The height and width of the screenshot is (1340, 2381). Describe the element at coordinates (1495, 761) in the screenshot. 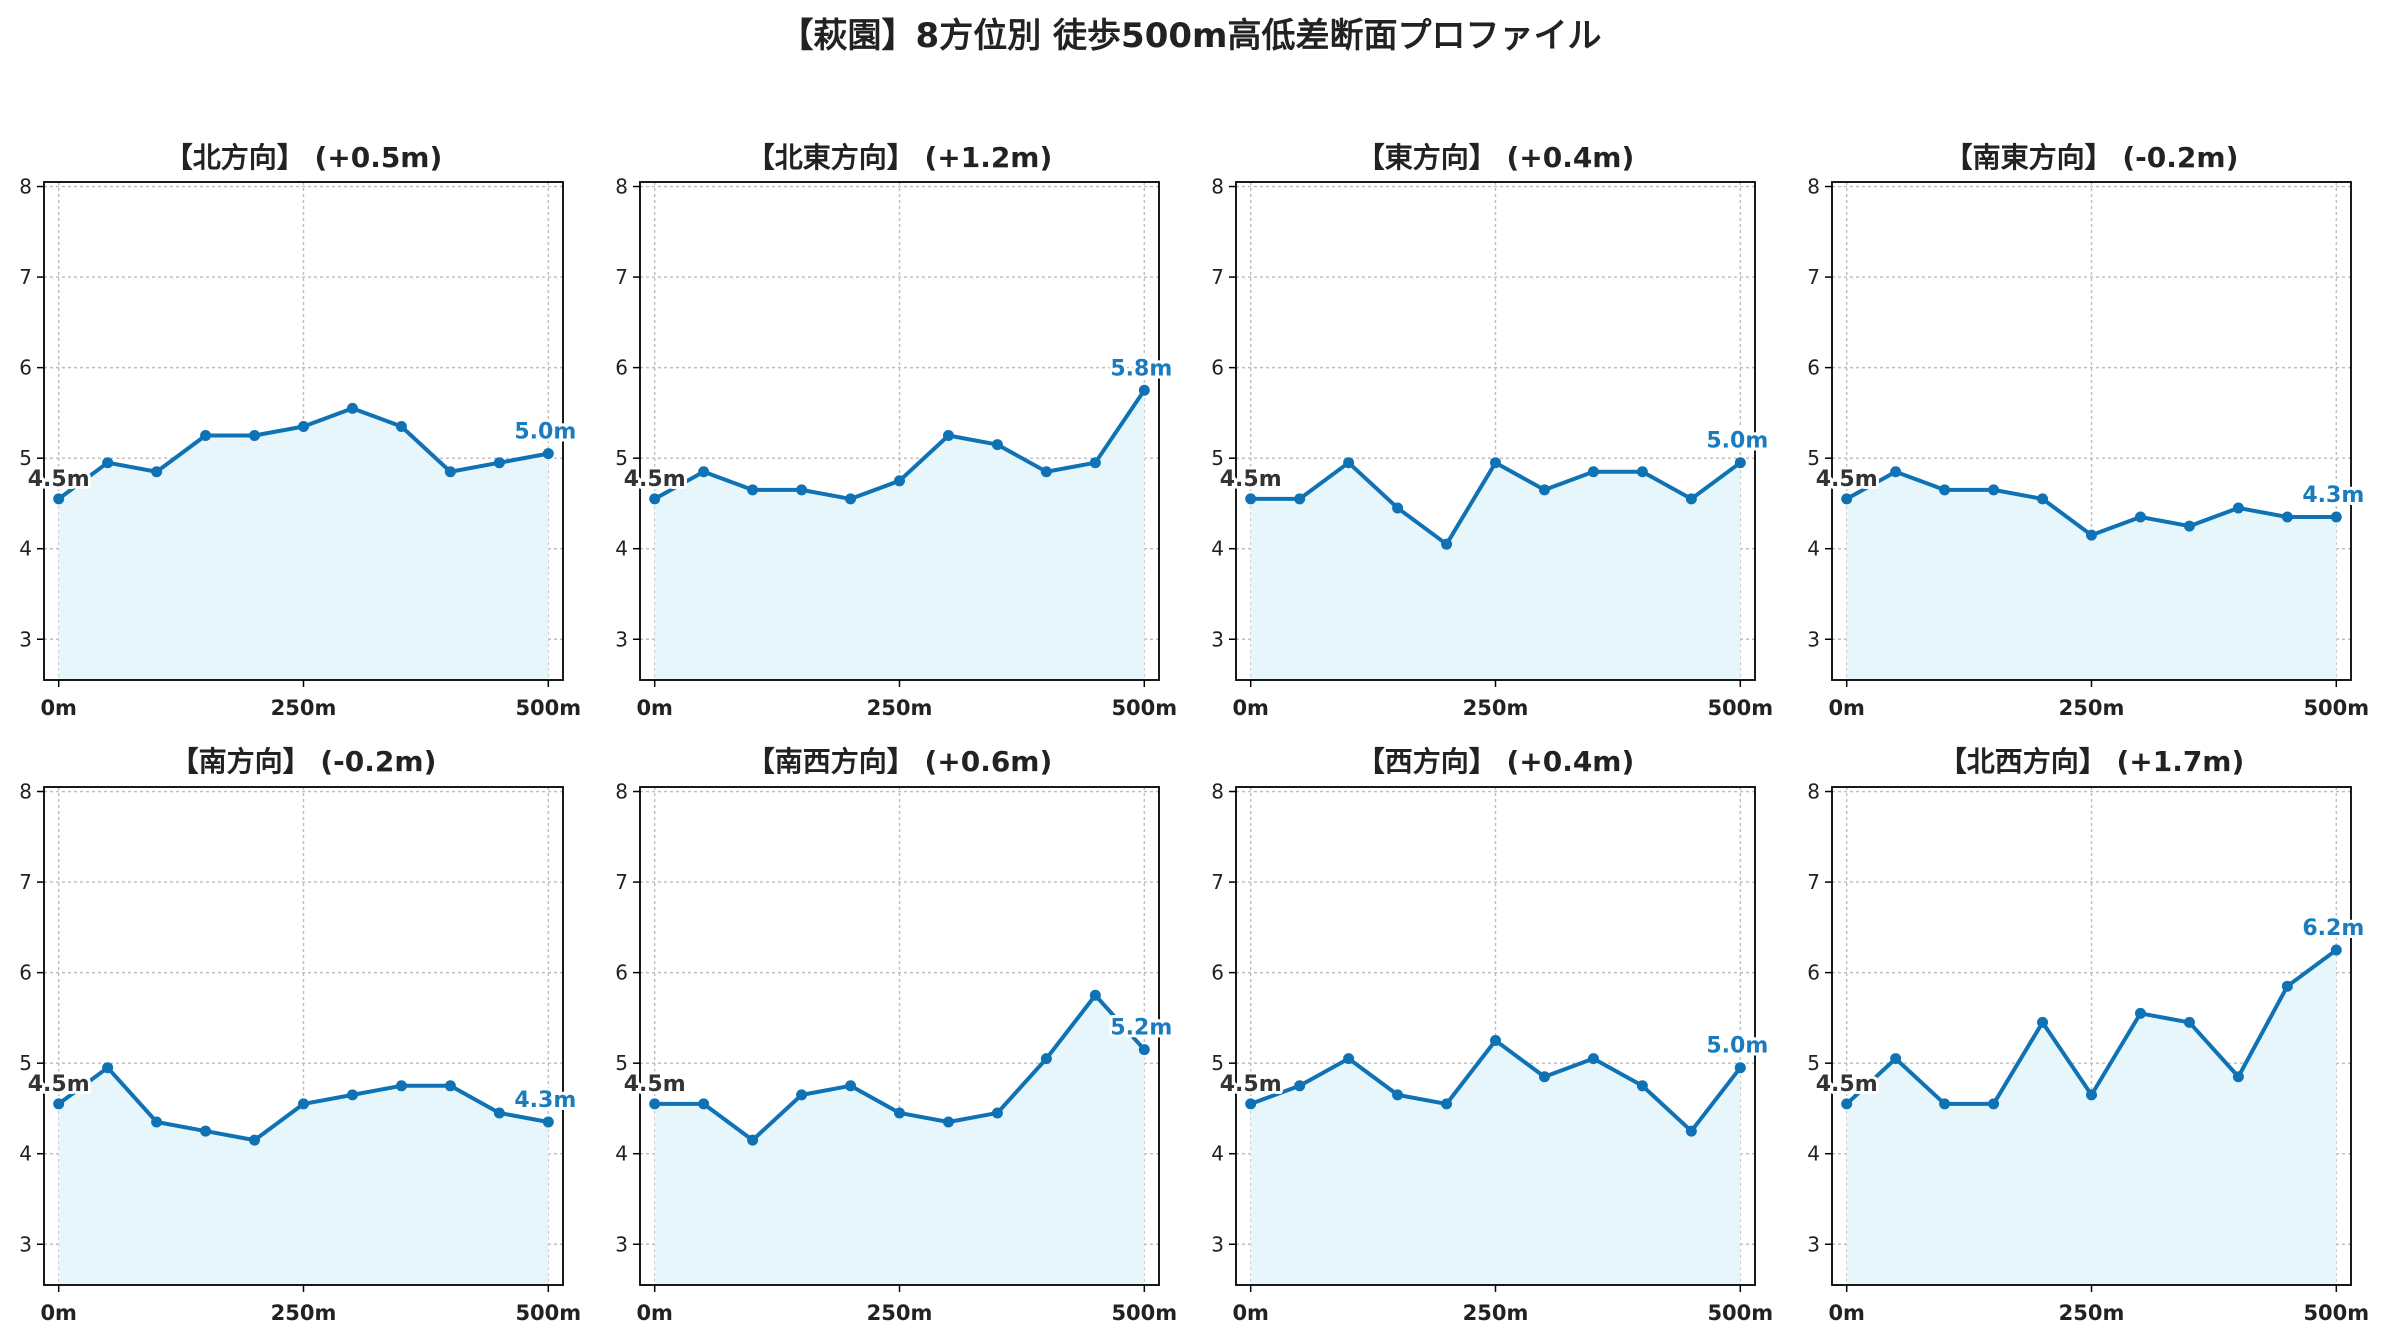

I see `panel-title-west: 【西方向】 (+0.4m)` at that location.